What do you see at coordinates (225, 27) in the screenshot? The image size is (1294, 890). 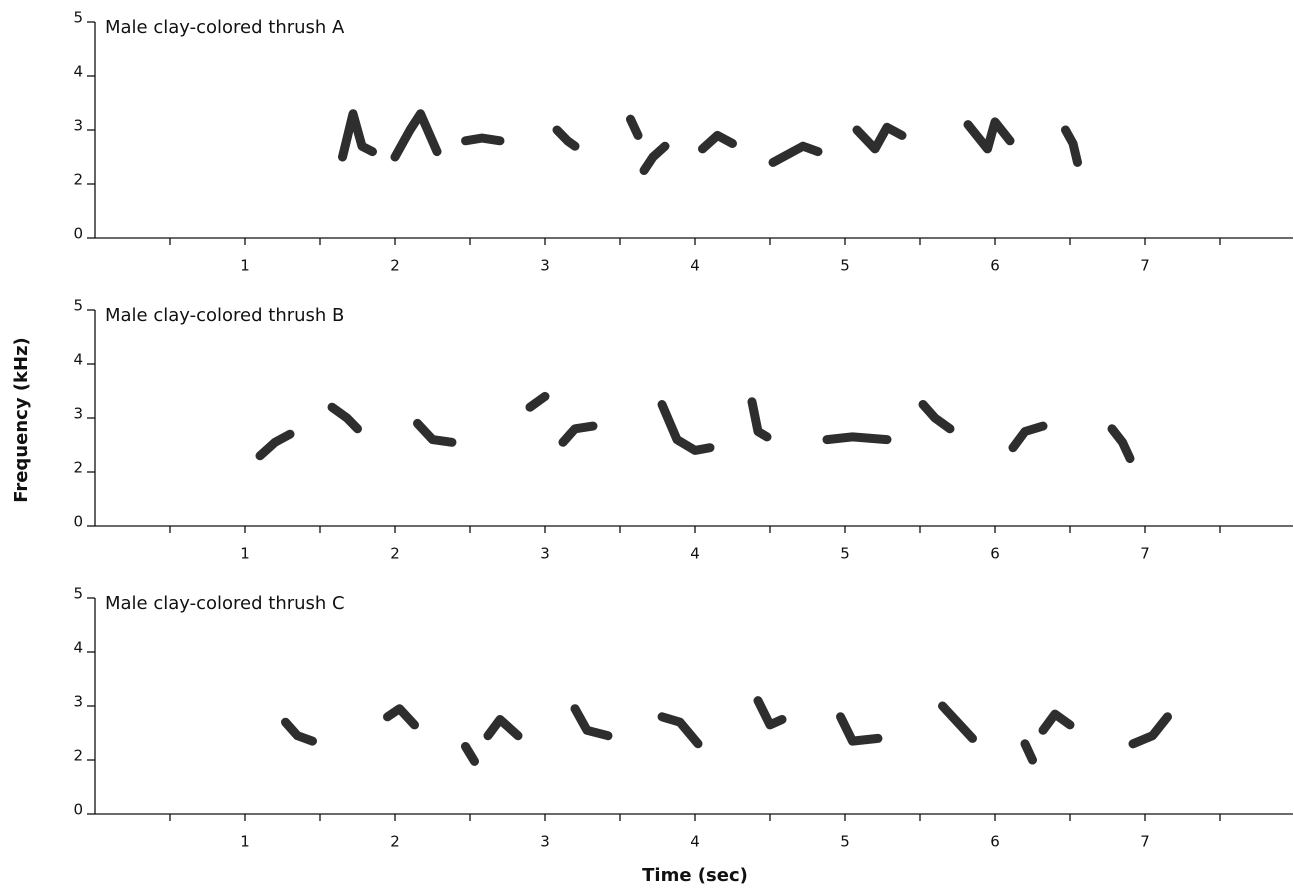 I see `chart-title: Male clay-colored thrush A` at bounding box center [225, 27].